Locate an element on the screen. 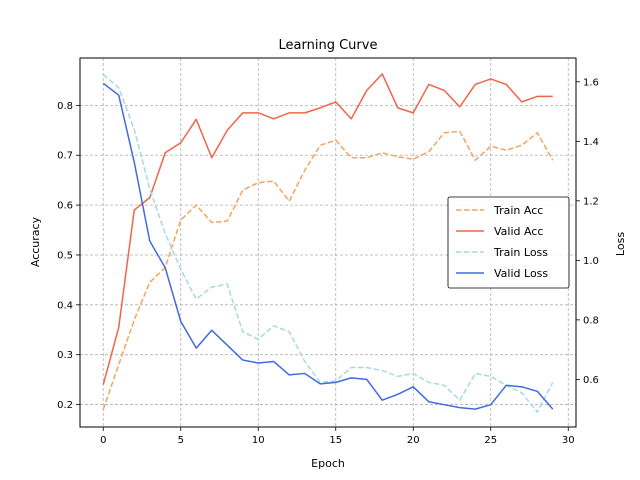 The width and height of the screenshot is (640, 480). legend-label: Train Loss is located at coordinates (520, 252).